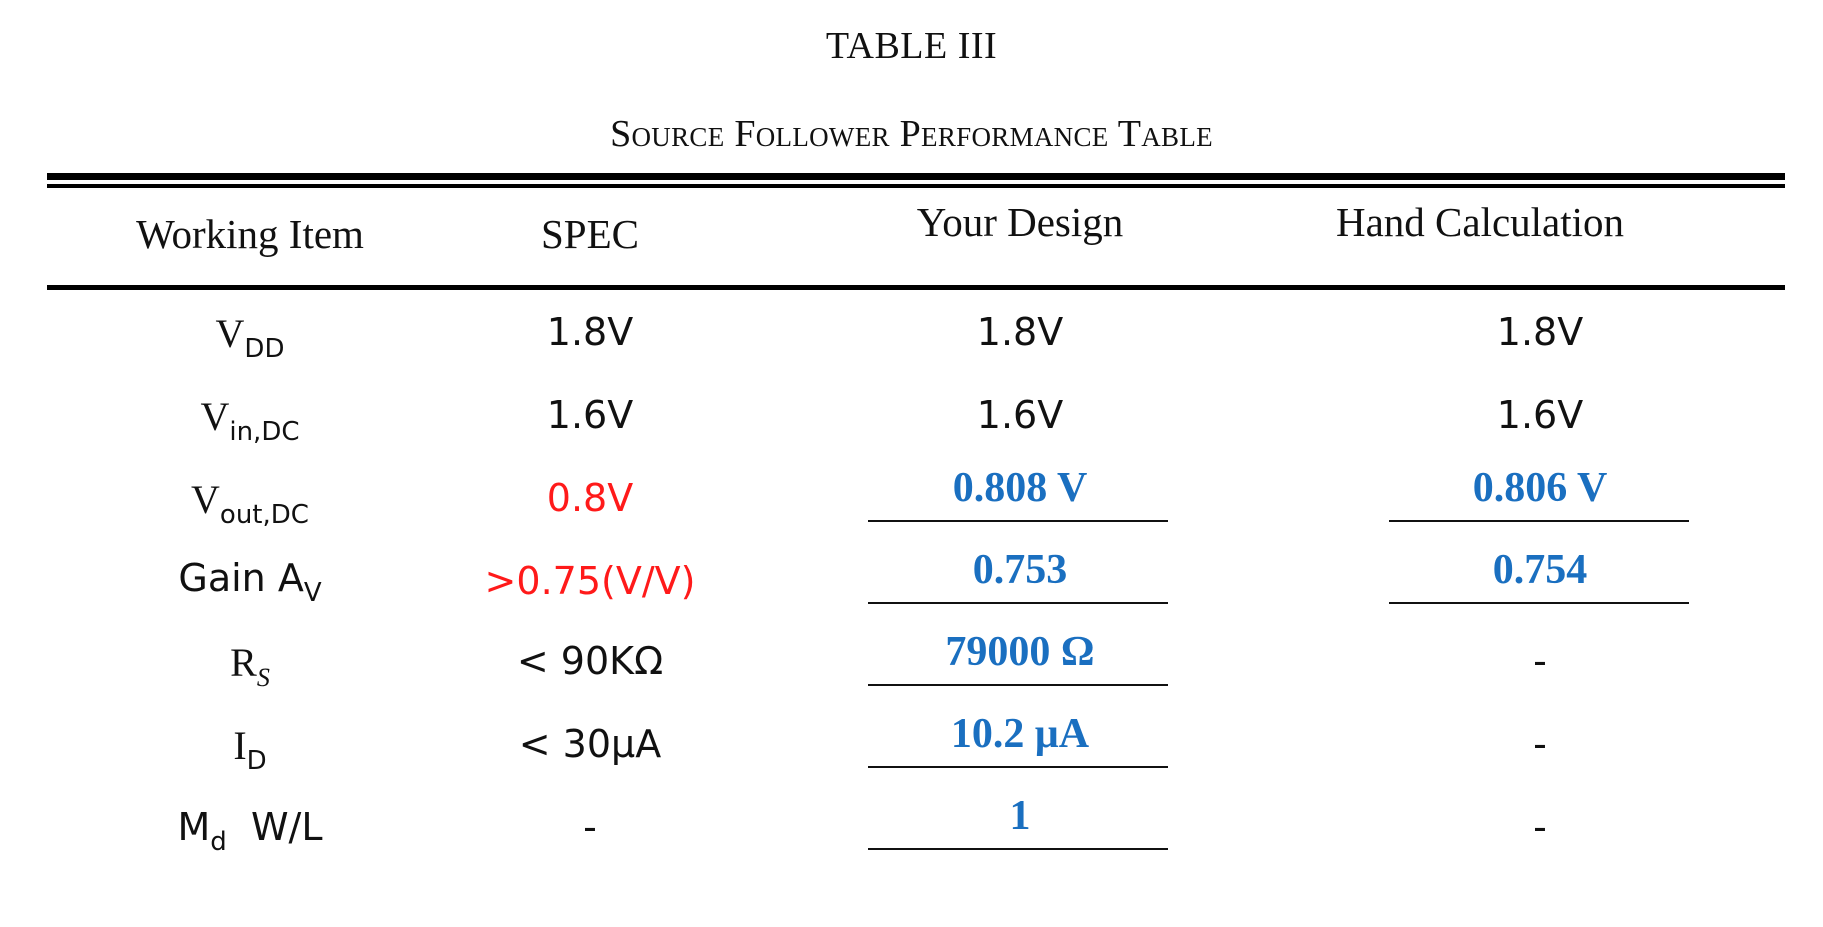 This screenshot has height=927, width=1823. I want to click on working-item-cell: VDD, so click(250, 337).